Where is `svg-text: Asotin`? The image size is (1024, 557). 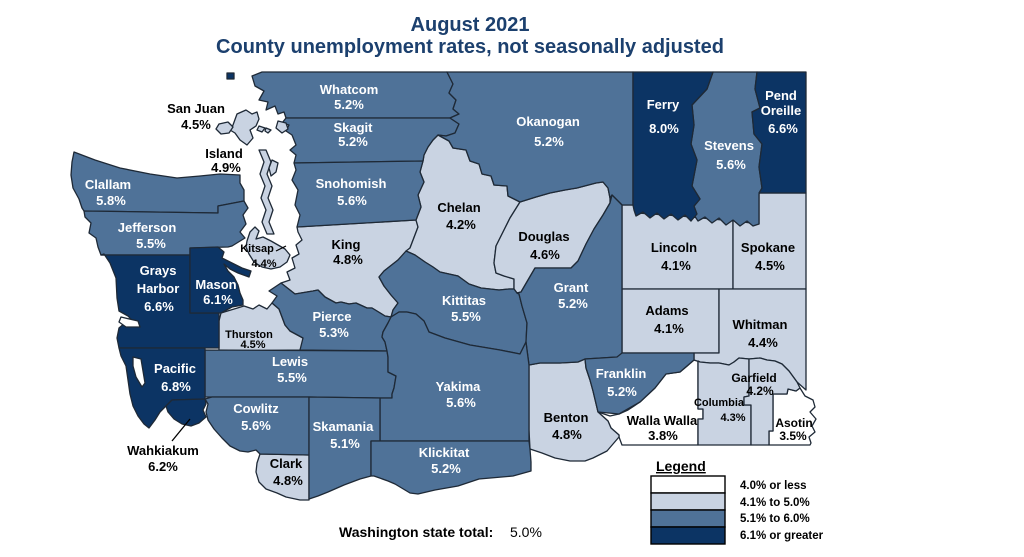
svg-text: Asotin is located at coordinates (793, 423).